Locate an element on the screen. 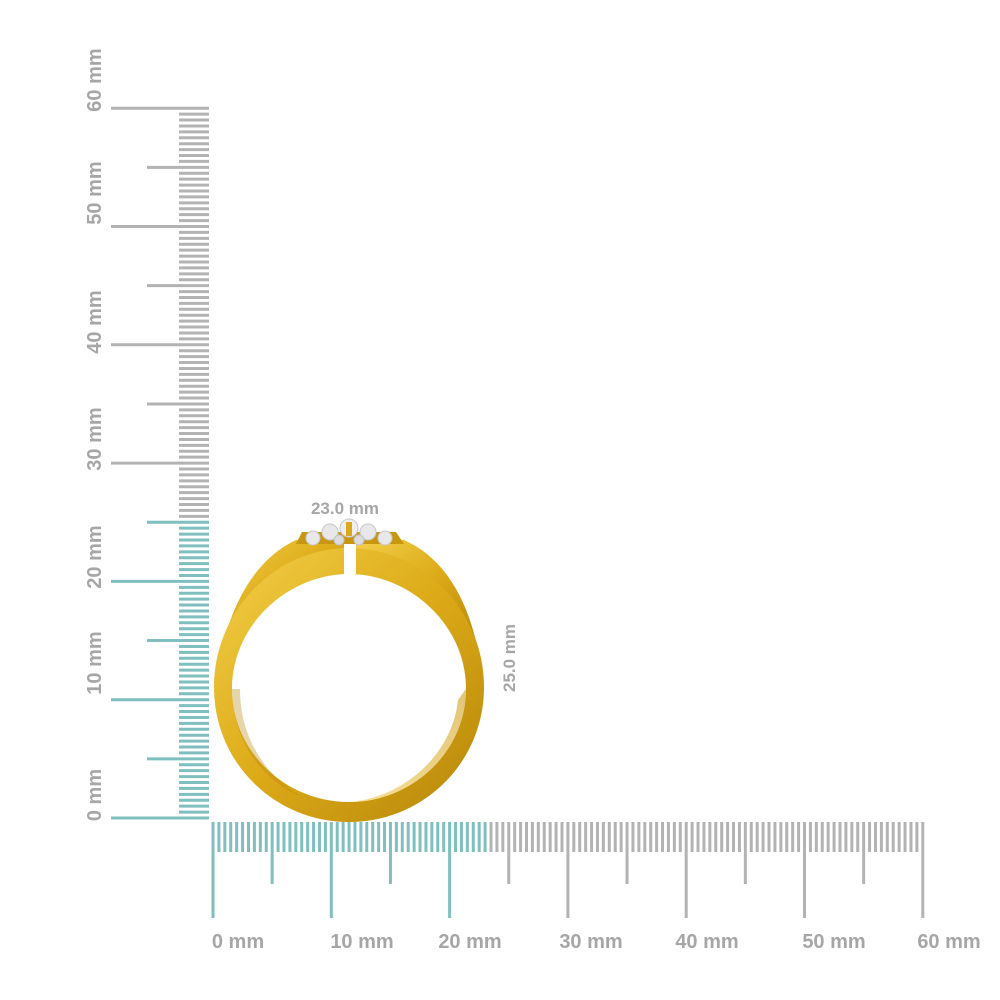 Image resolution: width=1000 pixels, height=1000 pixels. ring-band-inner-shade-left is located at coordinates (266, 742).